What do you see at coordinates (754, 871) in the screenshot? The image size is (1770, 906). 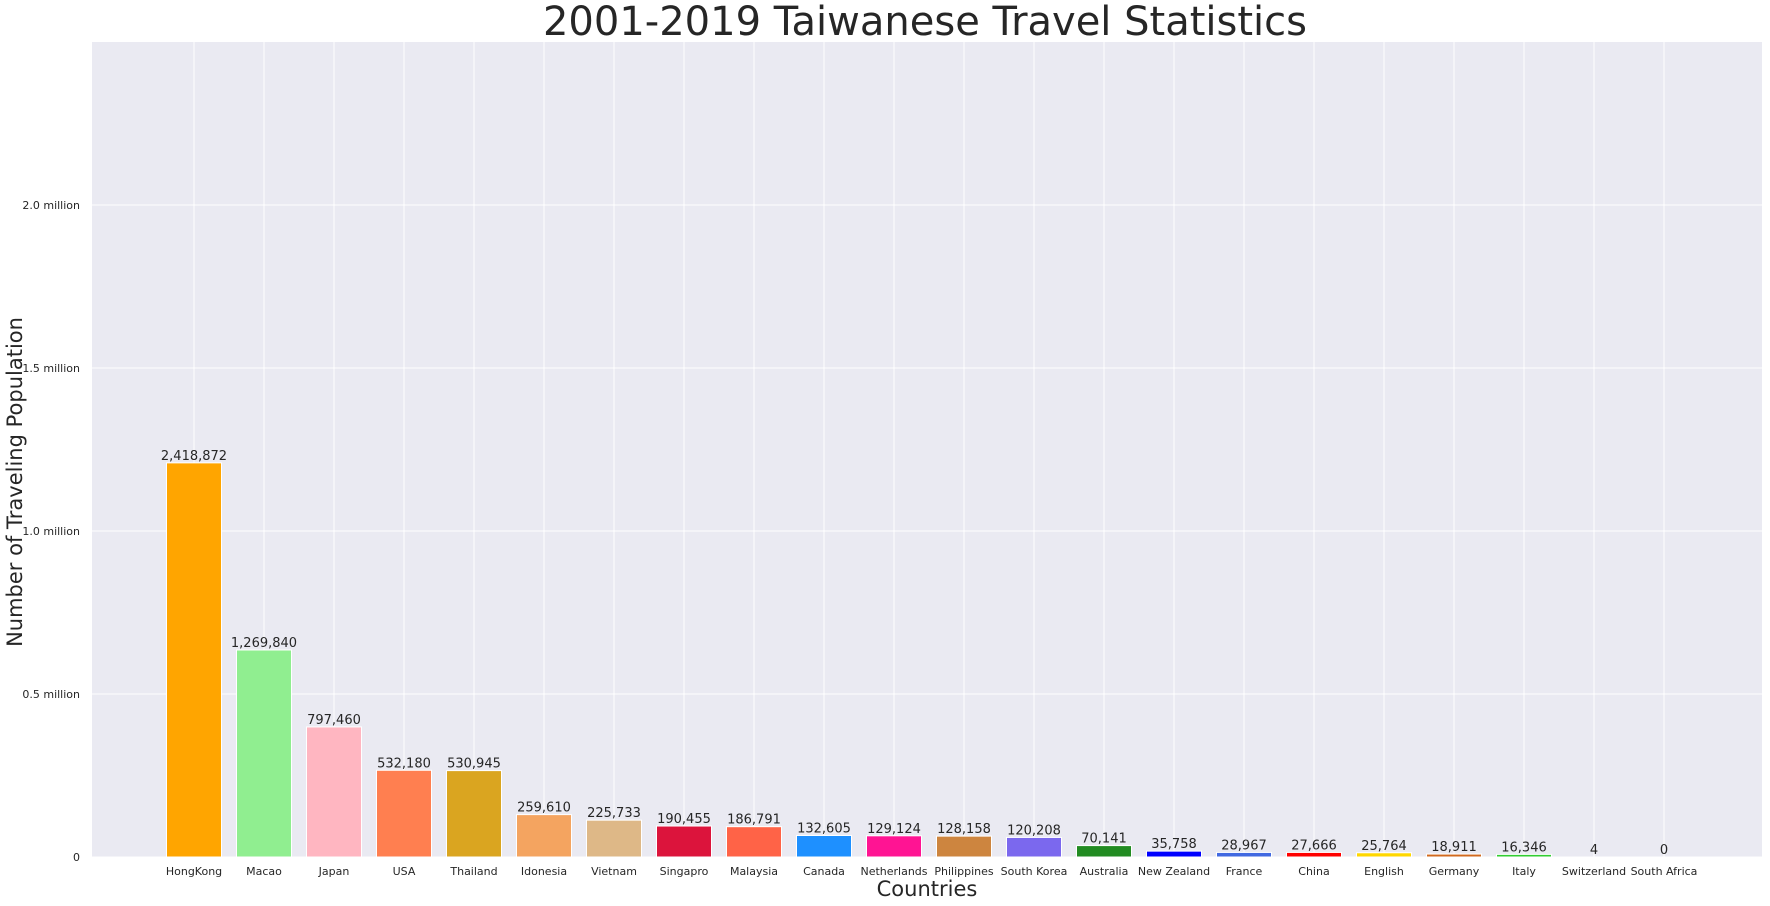 I see `x-tick-label: Malaysia` at bounding box center [754, 871].